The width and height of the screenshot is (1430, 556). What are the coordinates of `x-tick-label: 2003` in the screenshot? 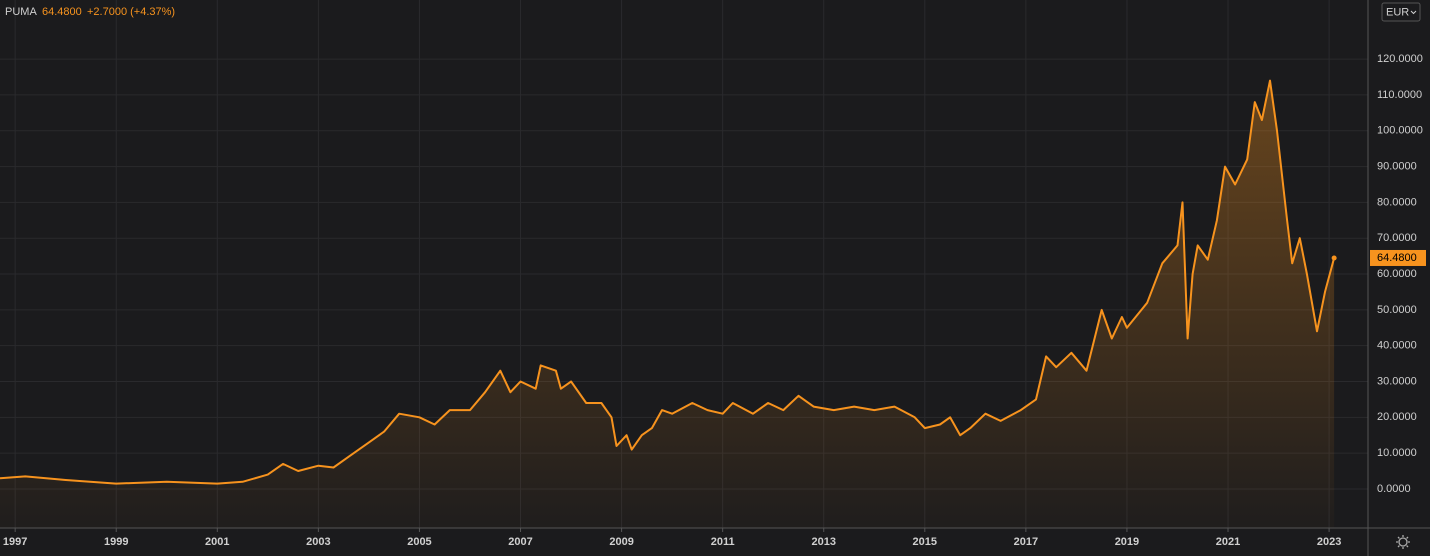 It's located at (318, 542).